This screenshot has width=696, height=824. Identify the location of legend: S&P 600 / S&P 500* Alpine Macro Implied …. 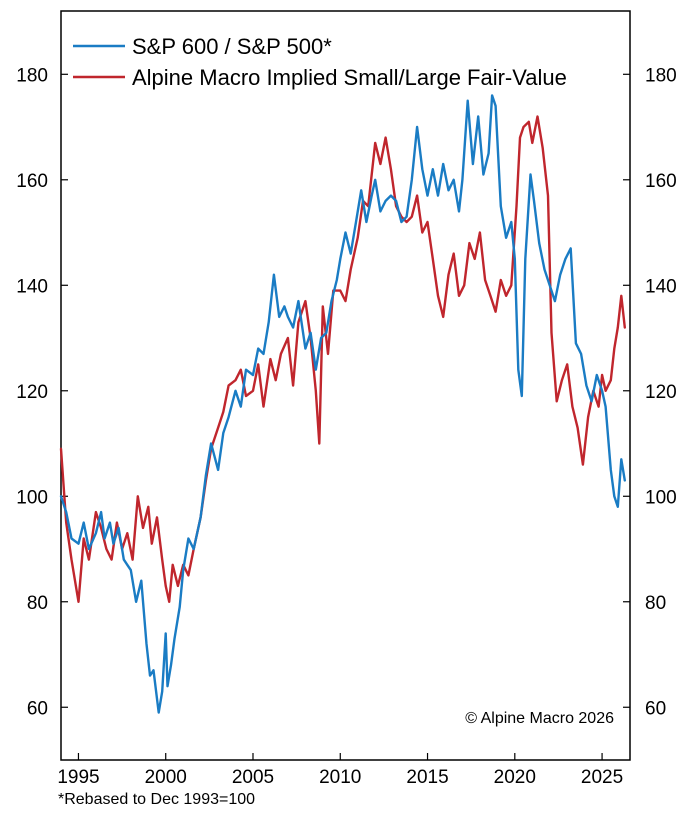
(320, 62).